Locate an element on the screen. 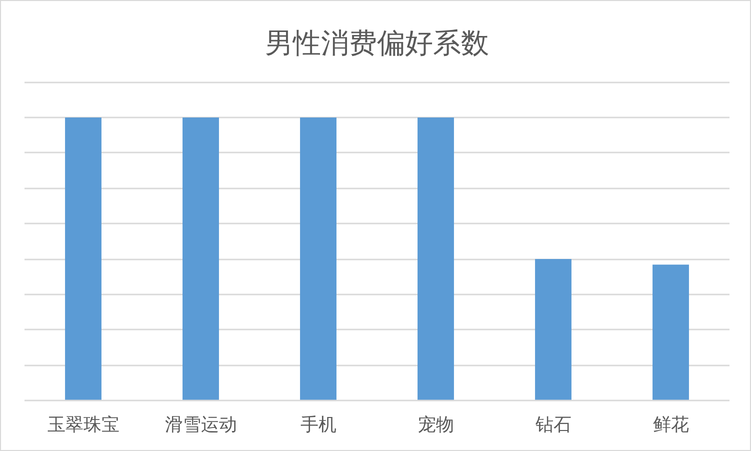 The width and height of the screenshot is (751, 451). chart-title: 男性消费偏好系数 is located at coordinates (377, 43).